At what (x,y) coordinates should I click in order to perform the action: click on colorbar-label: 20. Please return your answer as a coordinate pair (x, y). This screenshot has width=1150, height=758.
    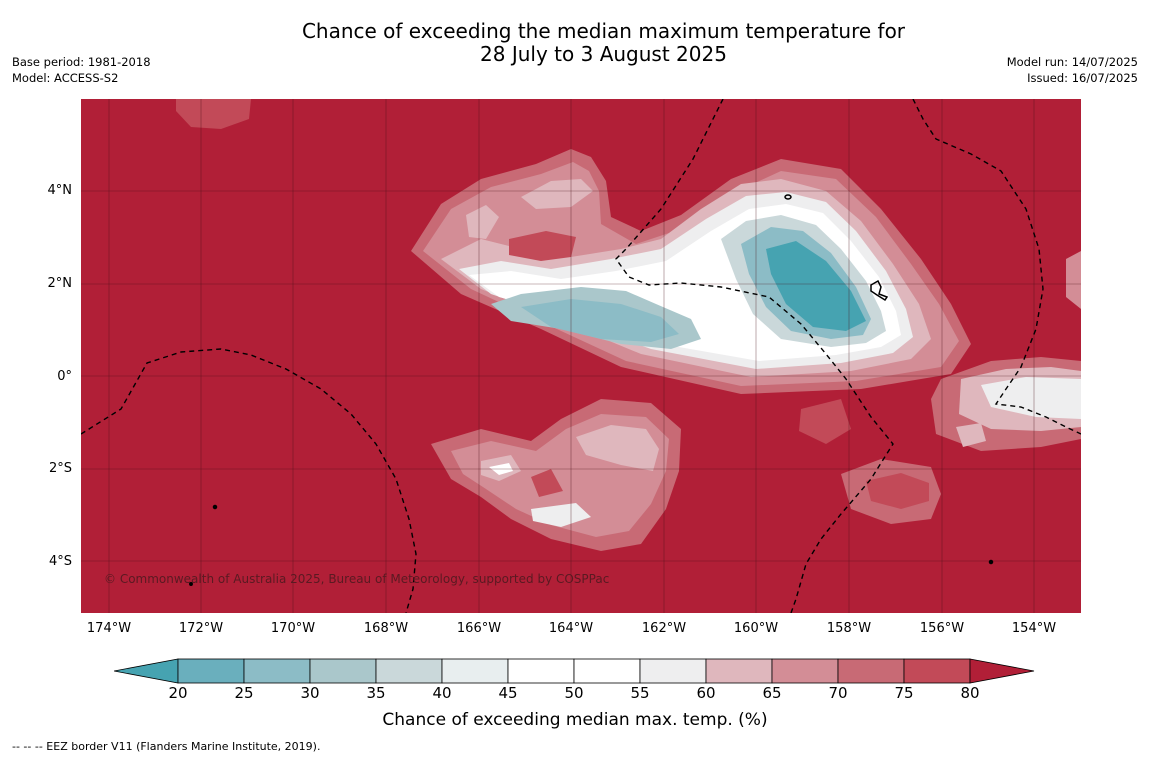
    Looking at the image, I should click on (178, 693).